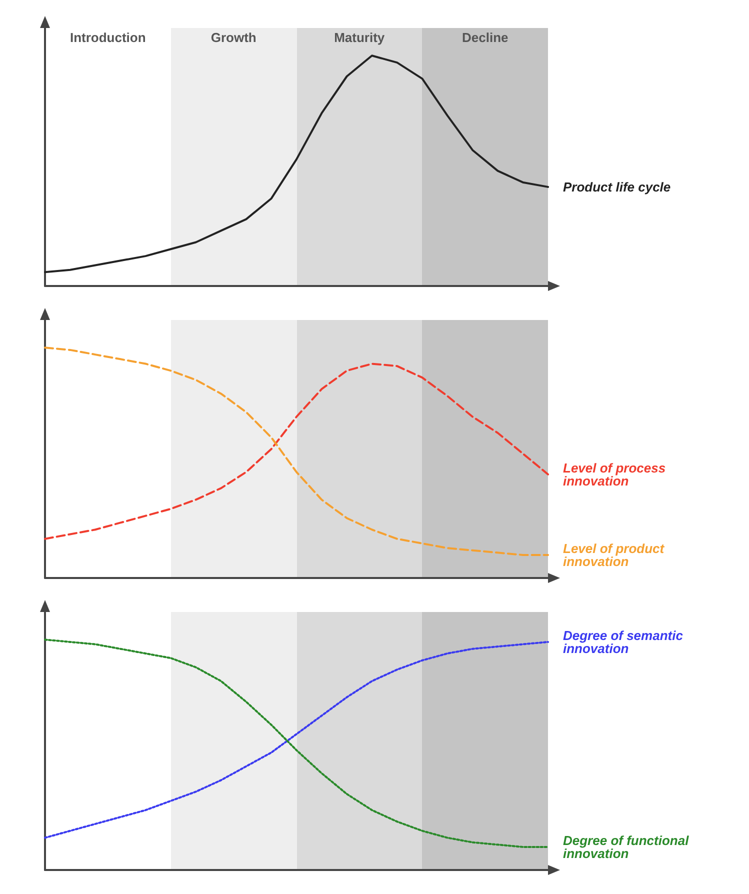 Image resolution: width=749 pixels, height=894 pixels. Describe the element at coordinates (107, 37) in the screenshot. I see `text: Introduction` at that location.